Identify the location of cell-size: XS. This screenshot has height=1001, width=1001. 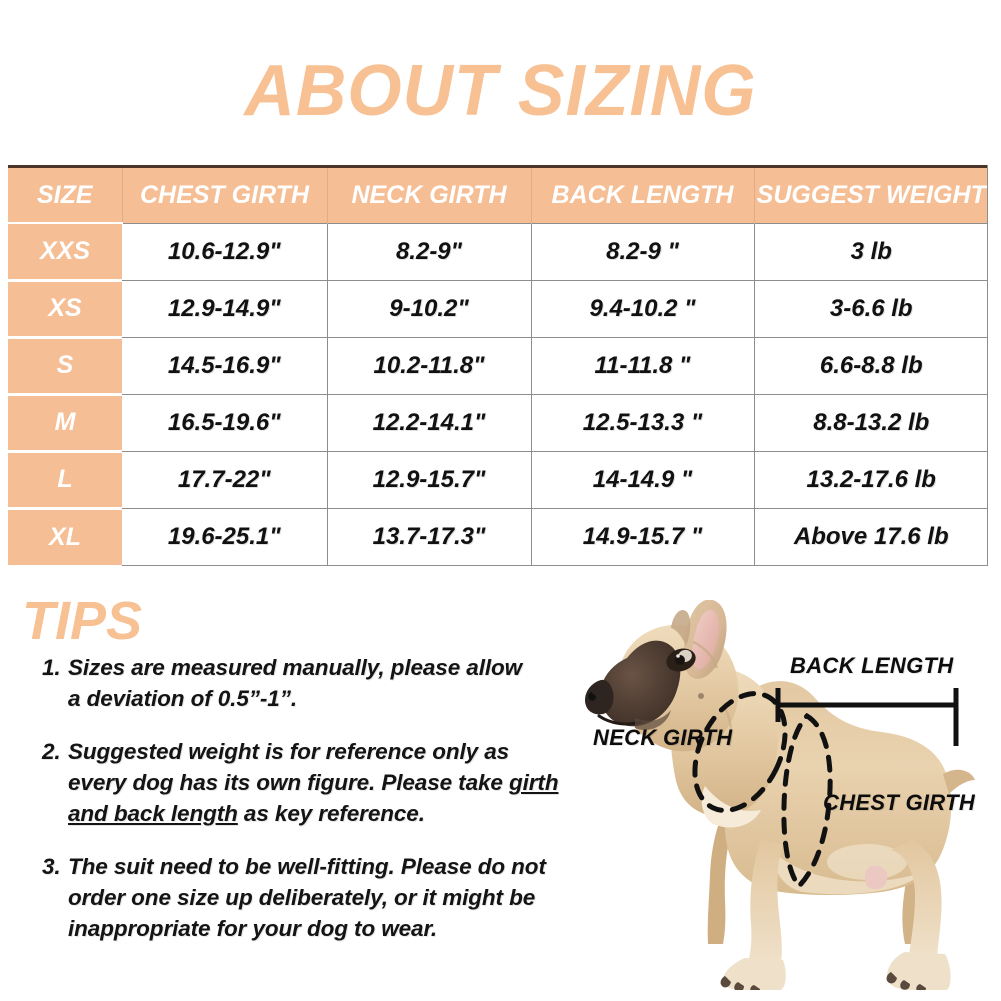
(65, 307).